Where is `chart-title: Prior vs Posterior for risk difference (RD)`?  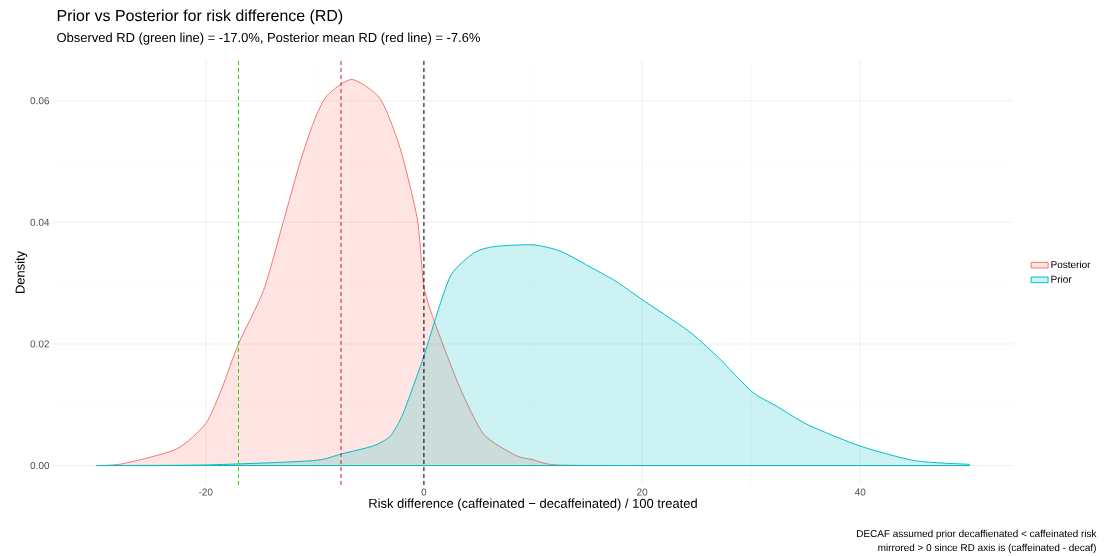
chart-title: Prior vs Posterior for risk difference (RD) is located at coordinates (200, 17).